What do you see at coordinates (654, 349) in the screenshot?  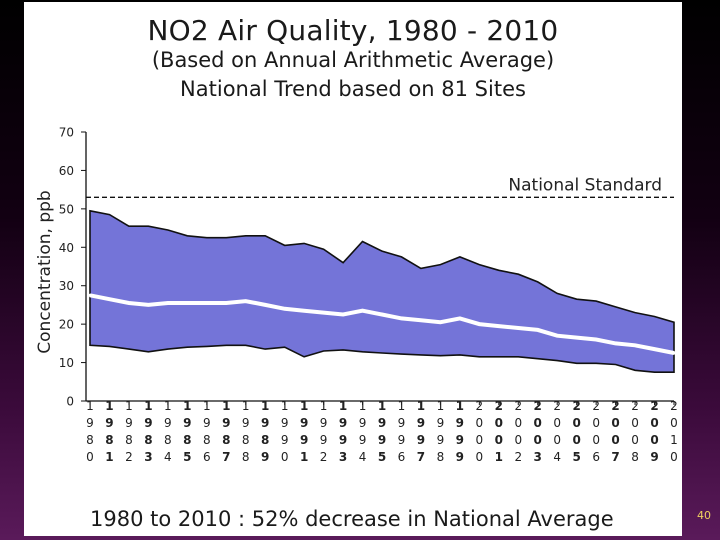 I see `average-point-2009` at bounding box center [654, 349].